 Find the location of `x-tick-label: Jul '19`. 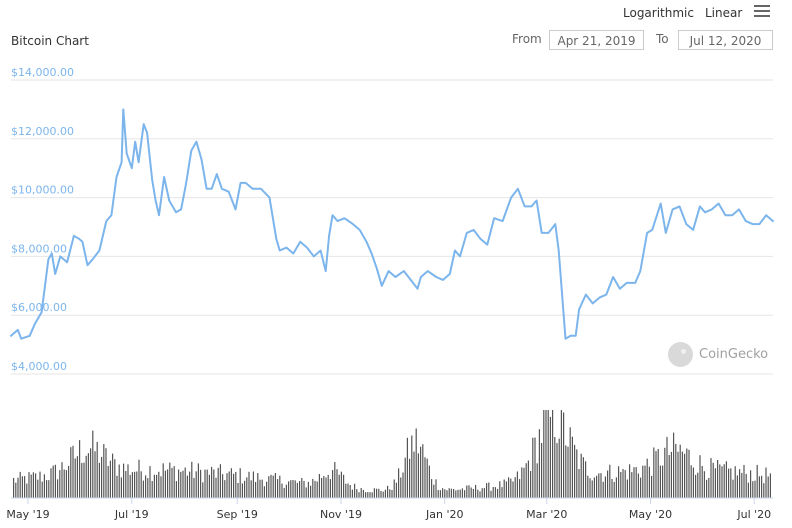

x-tick-label: Jul '19 is located at coordinates (131, 514).